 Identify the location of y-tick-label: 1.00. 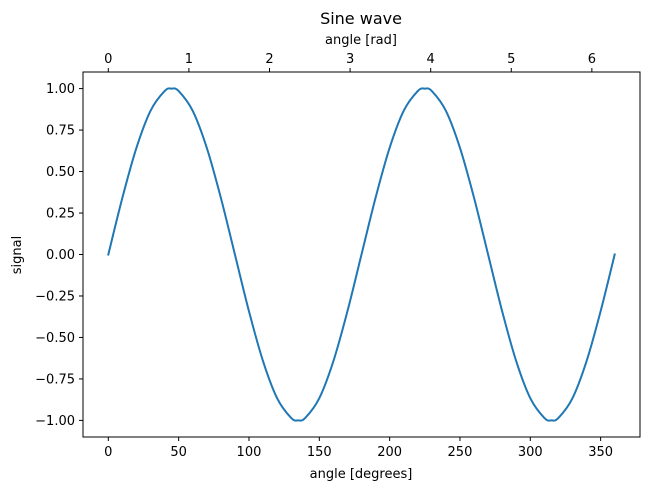
(60, 89).